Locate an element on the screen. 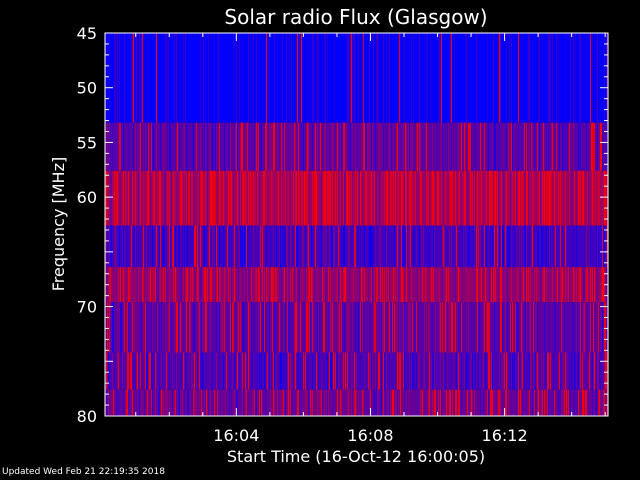 This screenshot has width=640, height=480. y-axis-label: Frequency [MHz] is located at coordinates (58, 224).